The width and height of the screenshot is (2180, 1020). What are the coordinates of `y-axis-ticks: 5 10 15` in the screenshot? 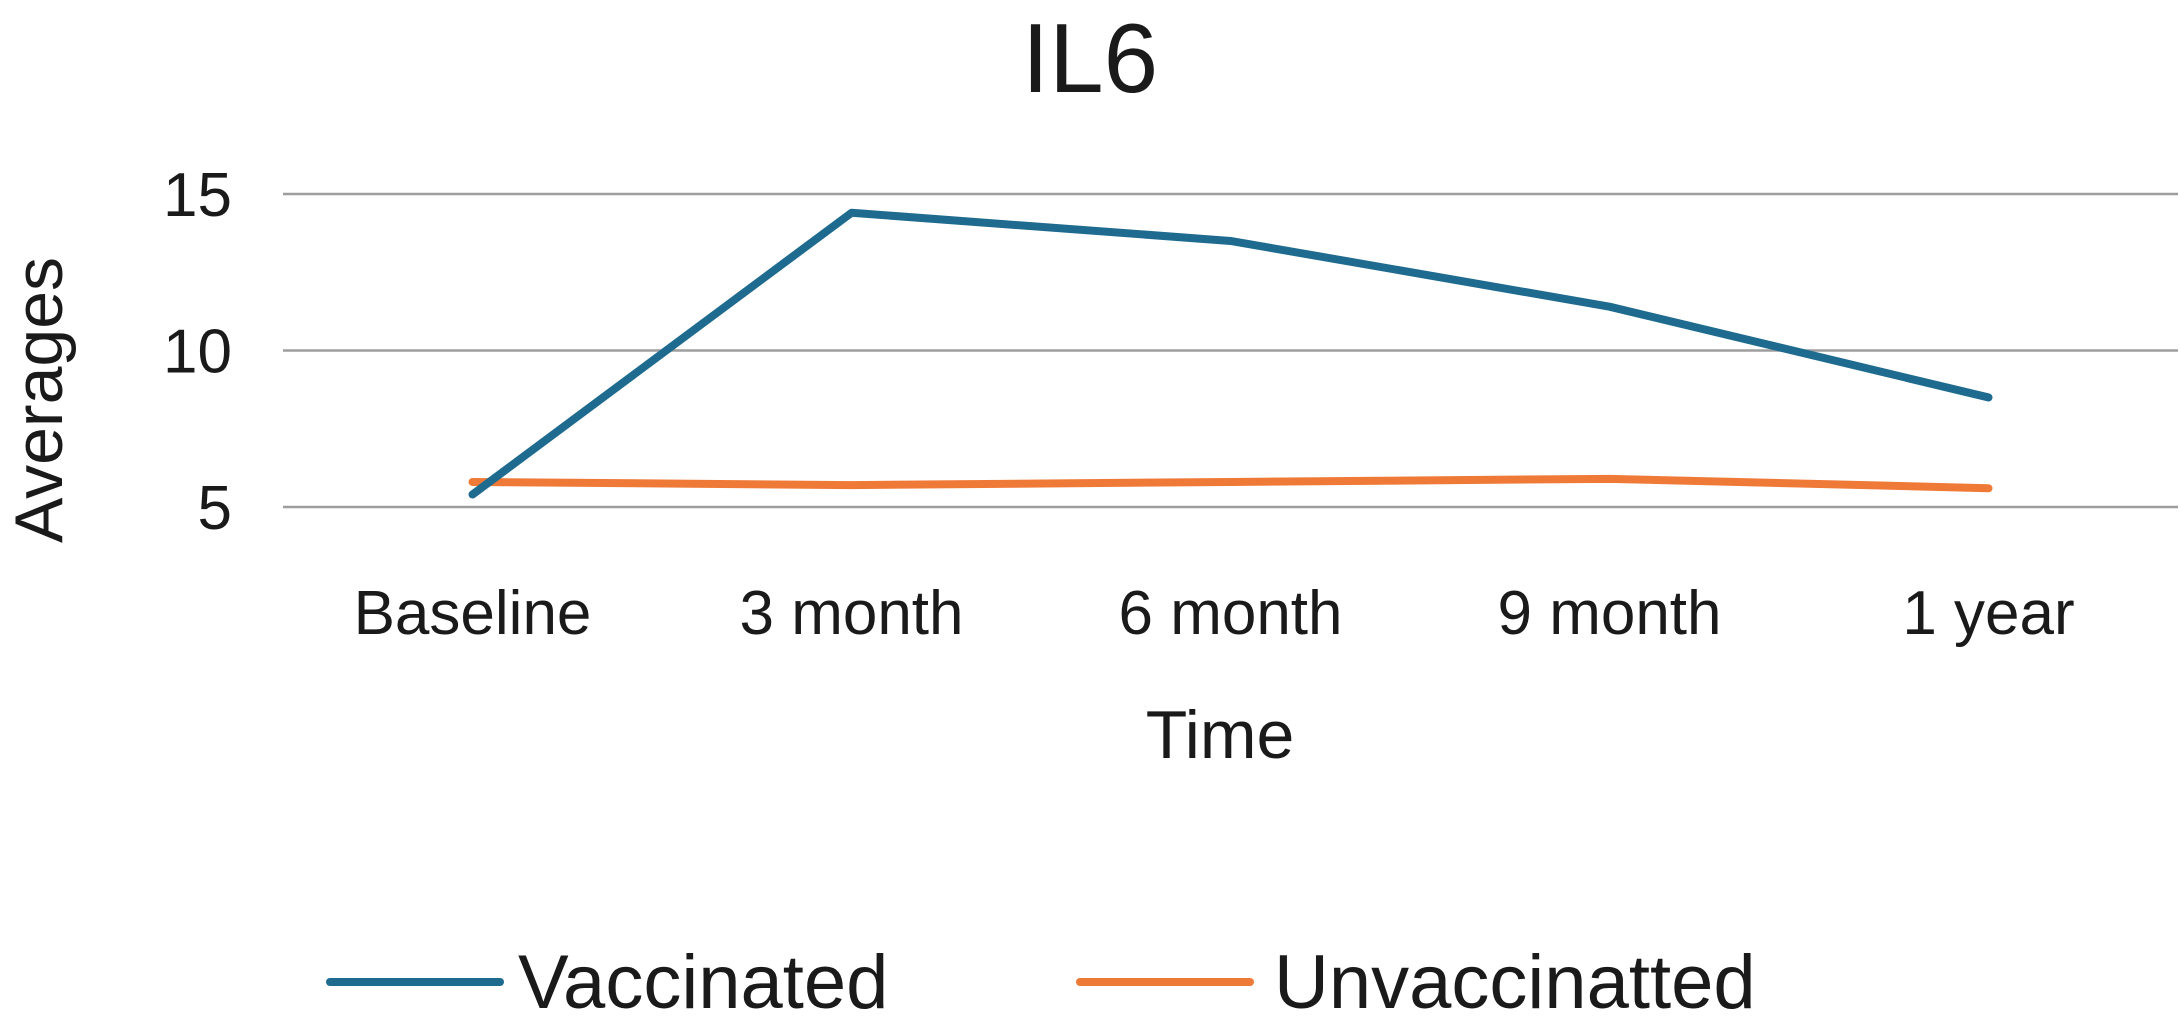 It's located at (197, 352).